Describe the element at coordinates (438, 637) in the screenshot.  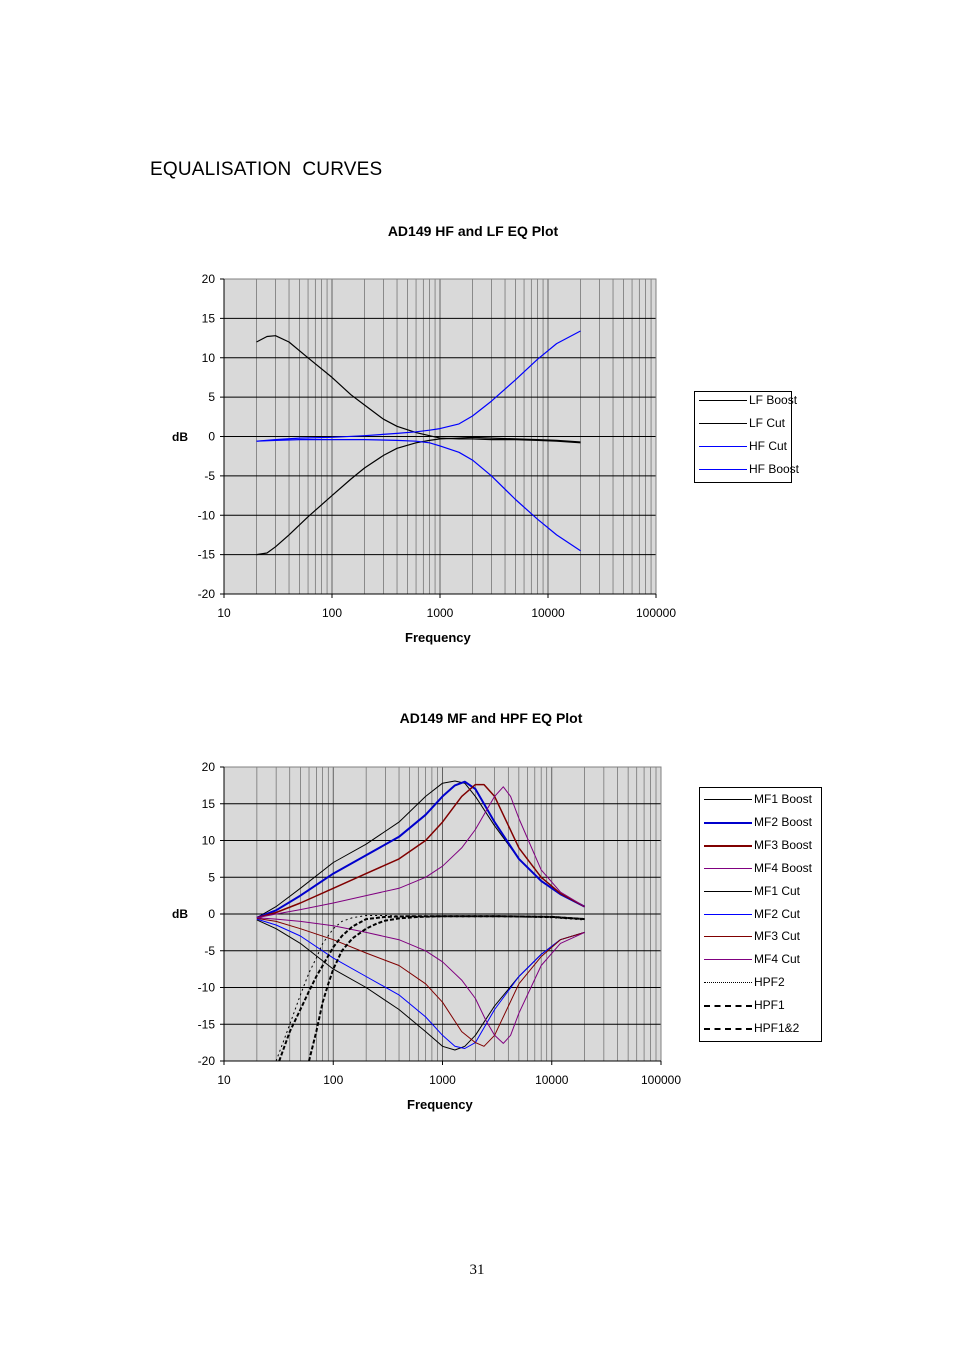
I see `chart1-x-axis-label: Frequency` at that location.